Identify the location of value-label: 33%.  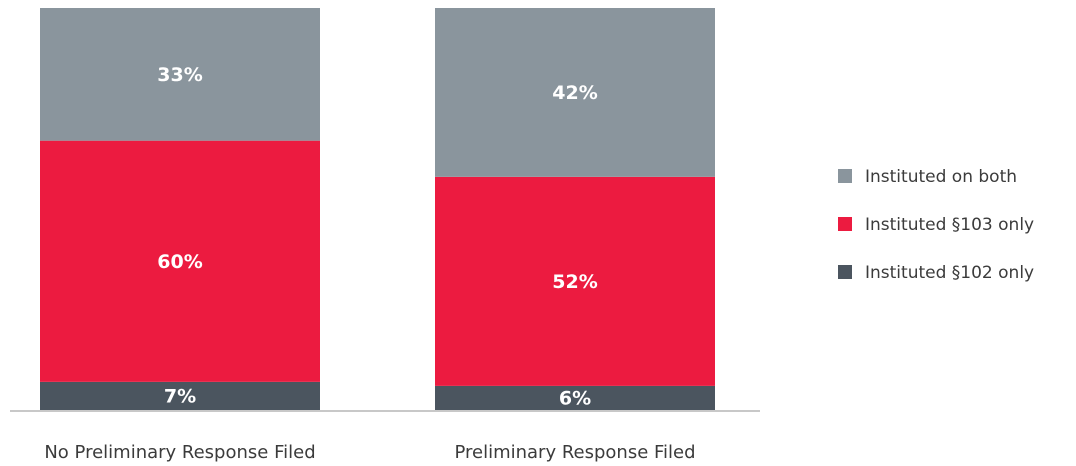
(179, 75).